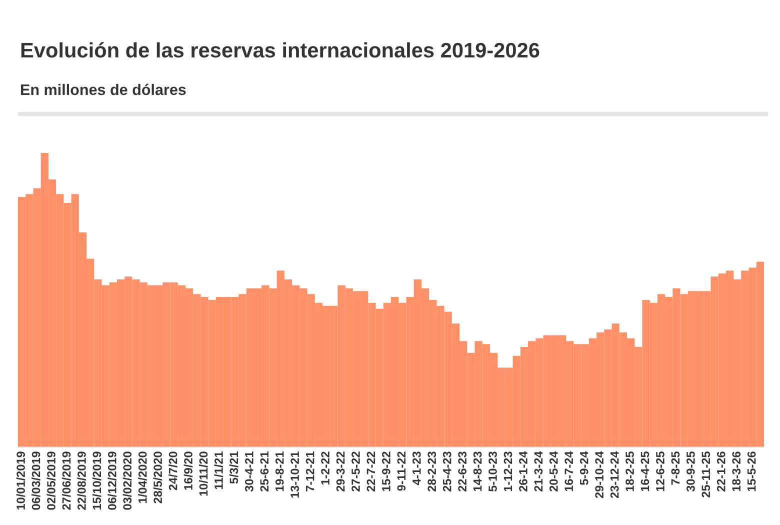 The height and width of the screenshot is (525, 780). Describe the element at coordinates (523, 471) in the screenshot. I see `x-tick-label: 26-1-24` at that location.